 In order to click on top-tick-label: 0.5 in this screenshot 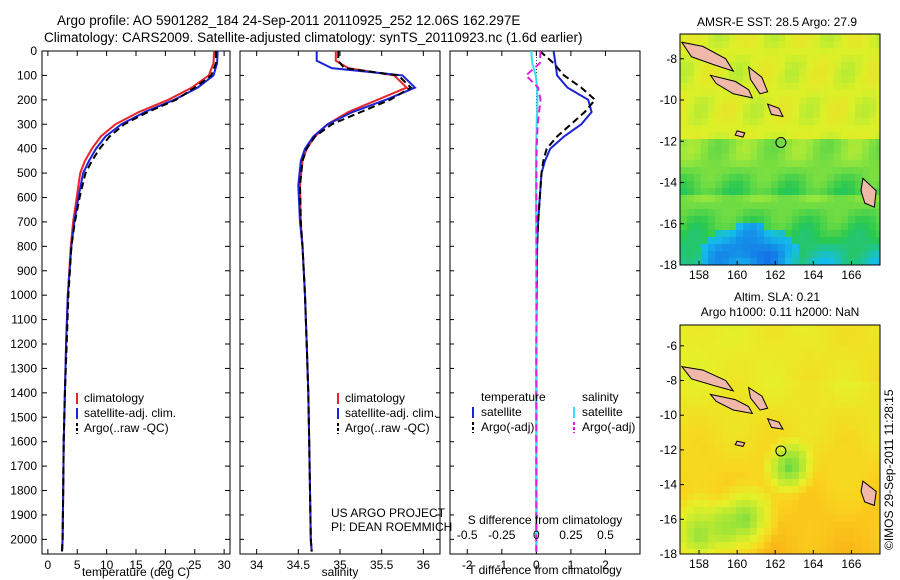, I will do `click(605, 535)`.